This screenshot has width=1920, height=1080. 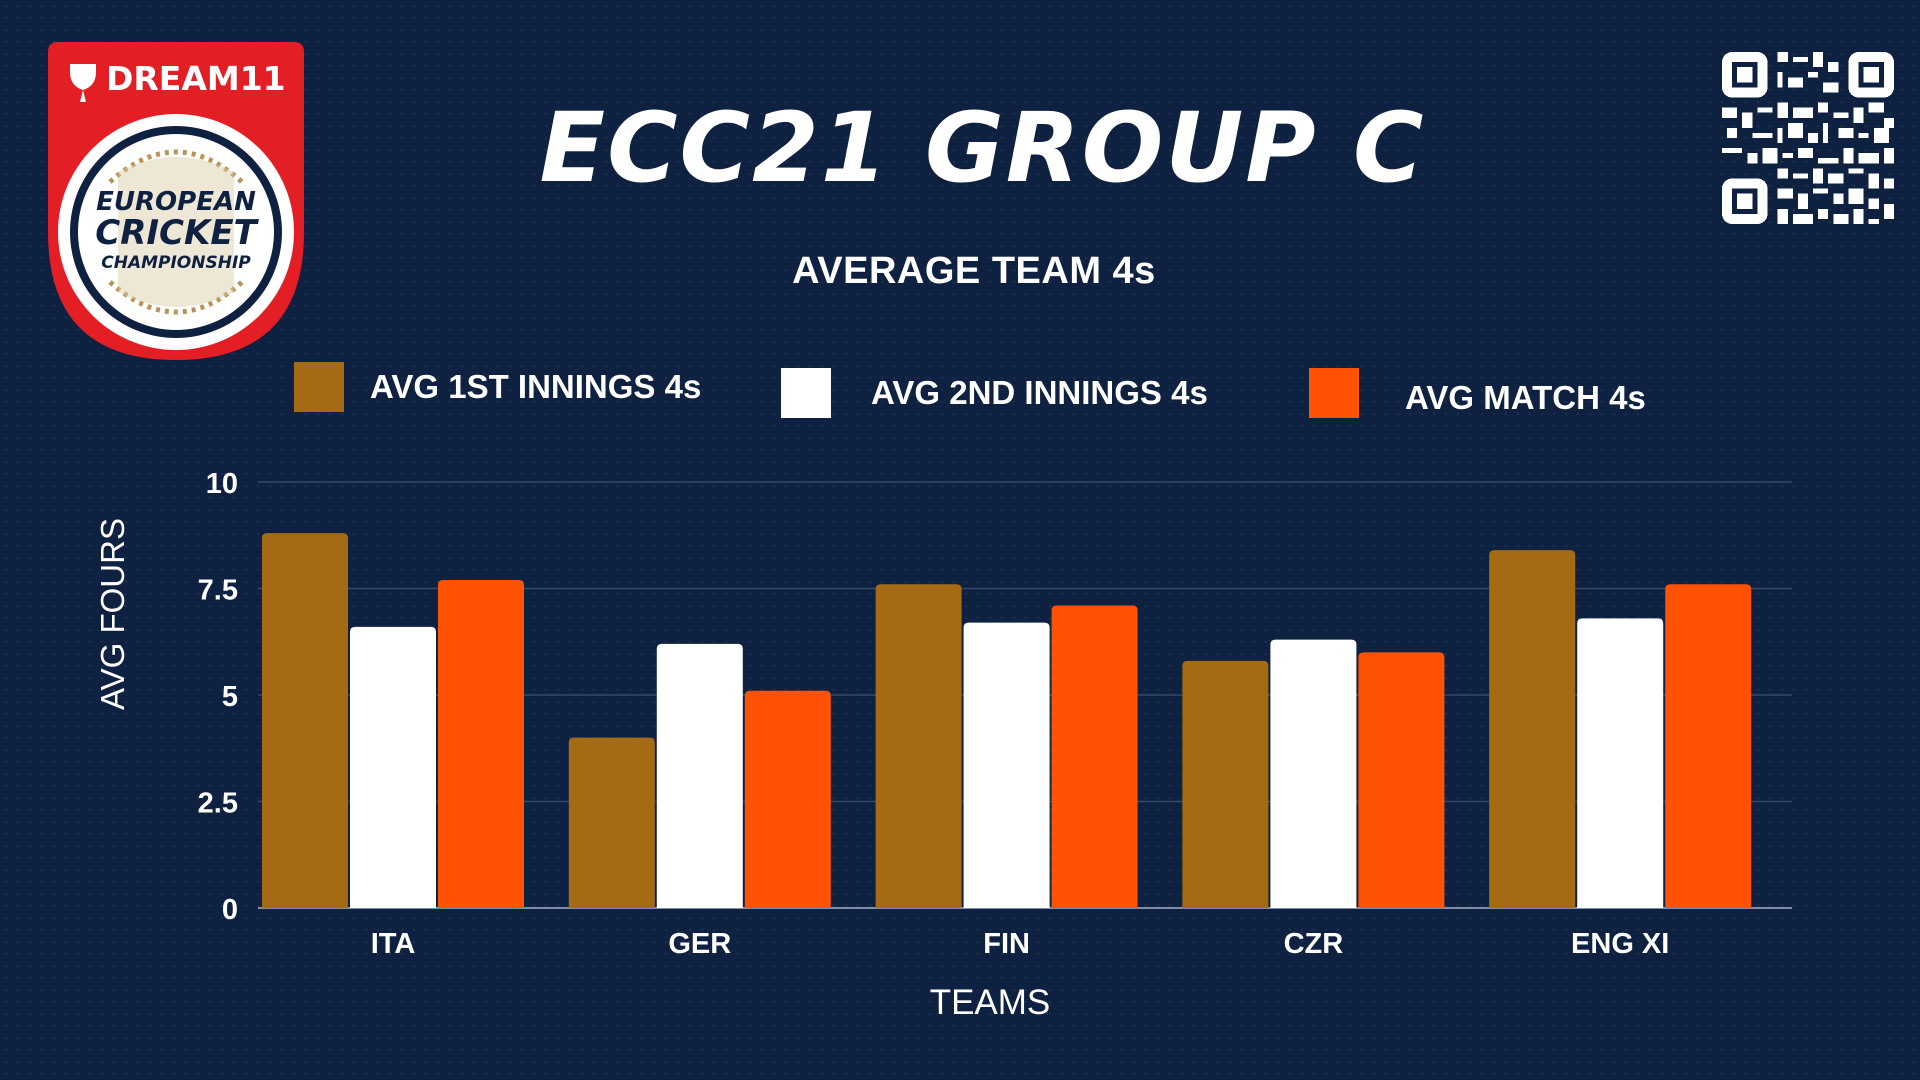 I want to click on y-tick-label: 7.5, so click(x=218, y=591).